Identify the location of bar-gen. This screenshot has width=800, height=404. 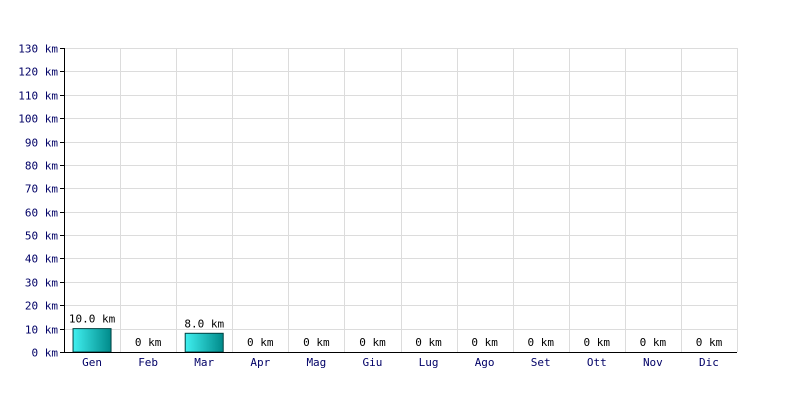
(92, 340).